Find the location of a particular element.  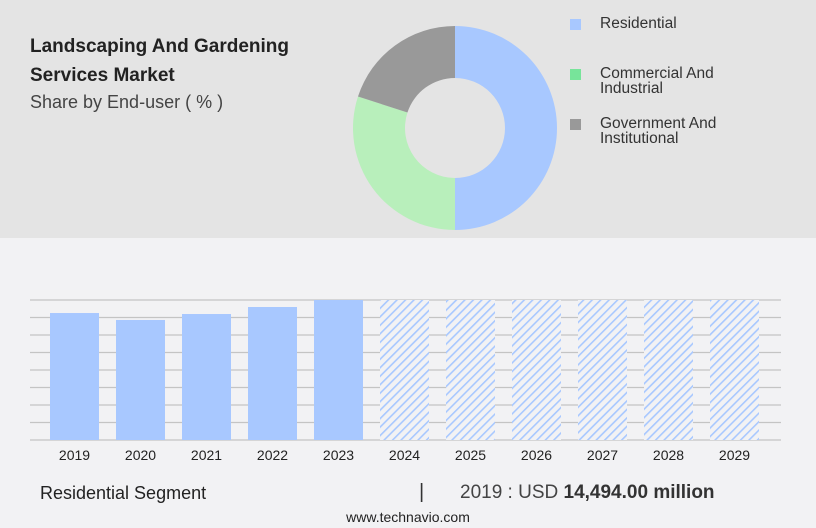

x-tick-label: 2022 is located at coordinates (272, 455).